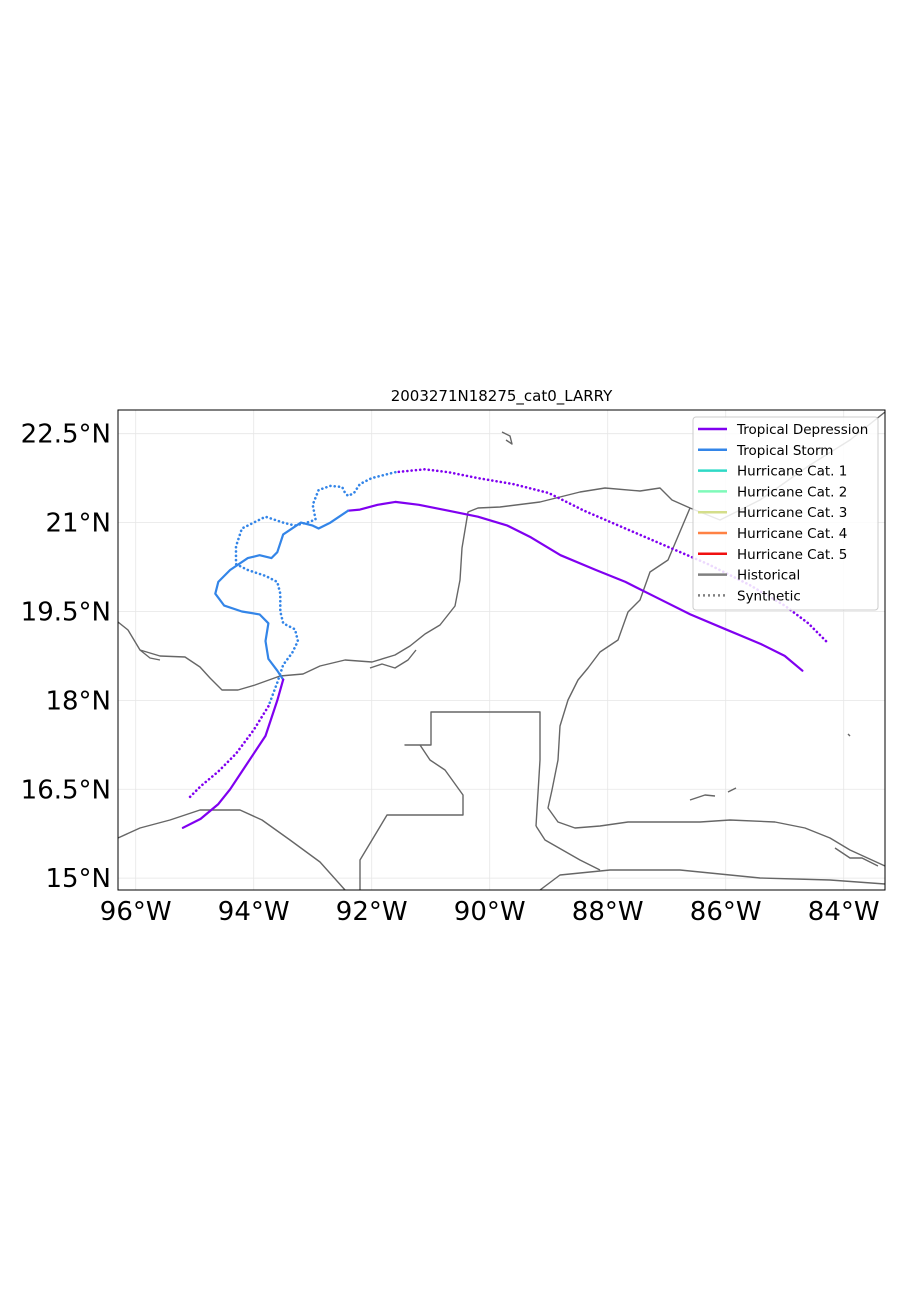  What do you see at coordinates (136, 912) in the screenshot?
I see `lon-tick-label: 96°W` at bounding box center [136, 912].